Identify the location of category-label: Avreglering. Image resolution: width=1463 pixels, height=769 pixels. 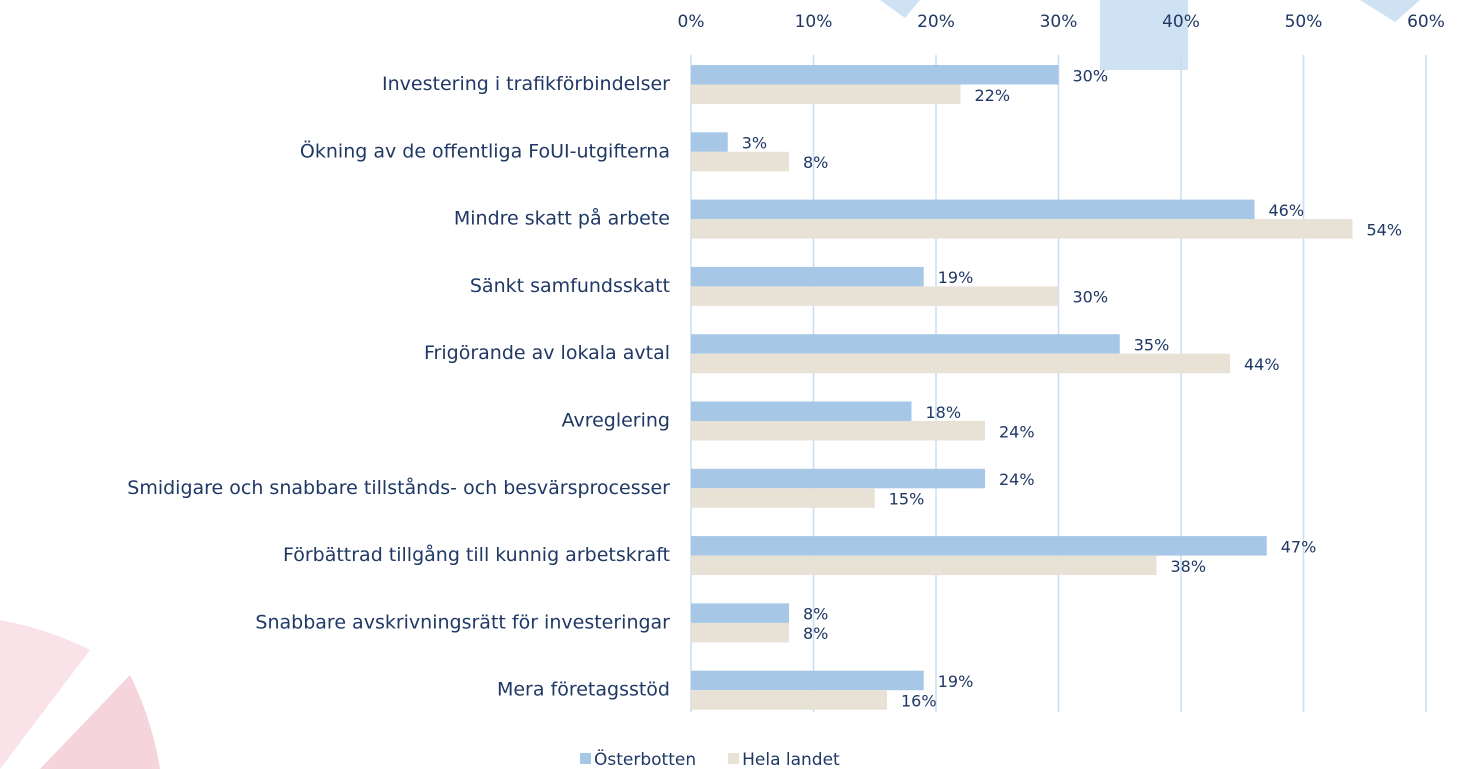
(616, 421).